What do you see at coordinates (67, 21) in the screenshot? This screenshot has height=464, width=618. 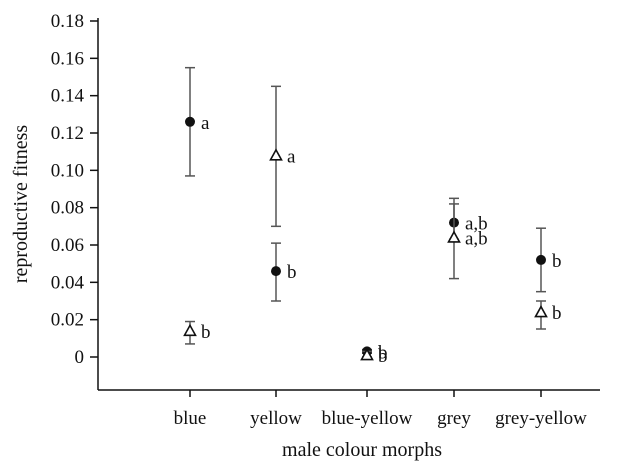 I see `y-tick-label: 0.18` at bounding box center [67, 21].